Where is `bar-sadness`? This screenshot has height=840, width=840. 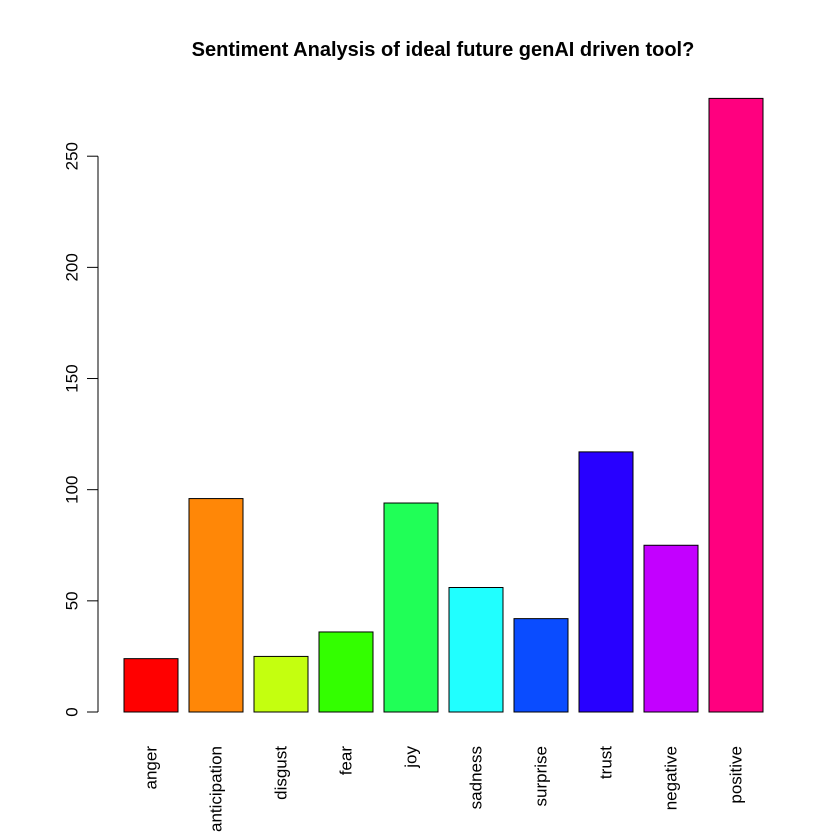
bar-sadness is located at coordinates (476, 650).